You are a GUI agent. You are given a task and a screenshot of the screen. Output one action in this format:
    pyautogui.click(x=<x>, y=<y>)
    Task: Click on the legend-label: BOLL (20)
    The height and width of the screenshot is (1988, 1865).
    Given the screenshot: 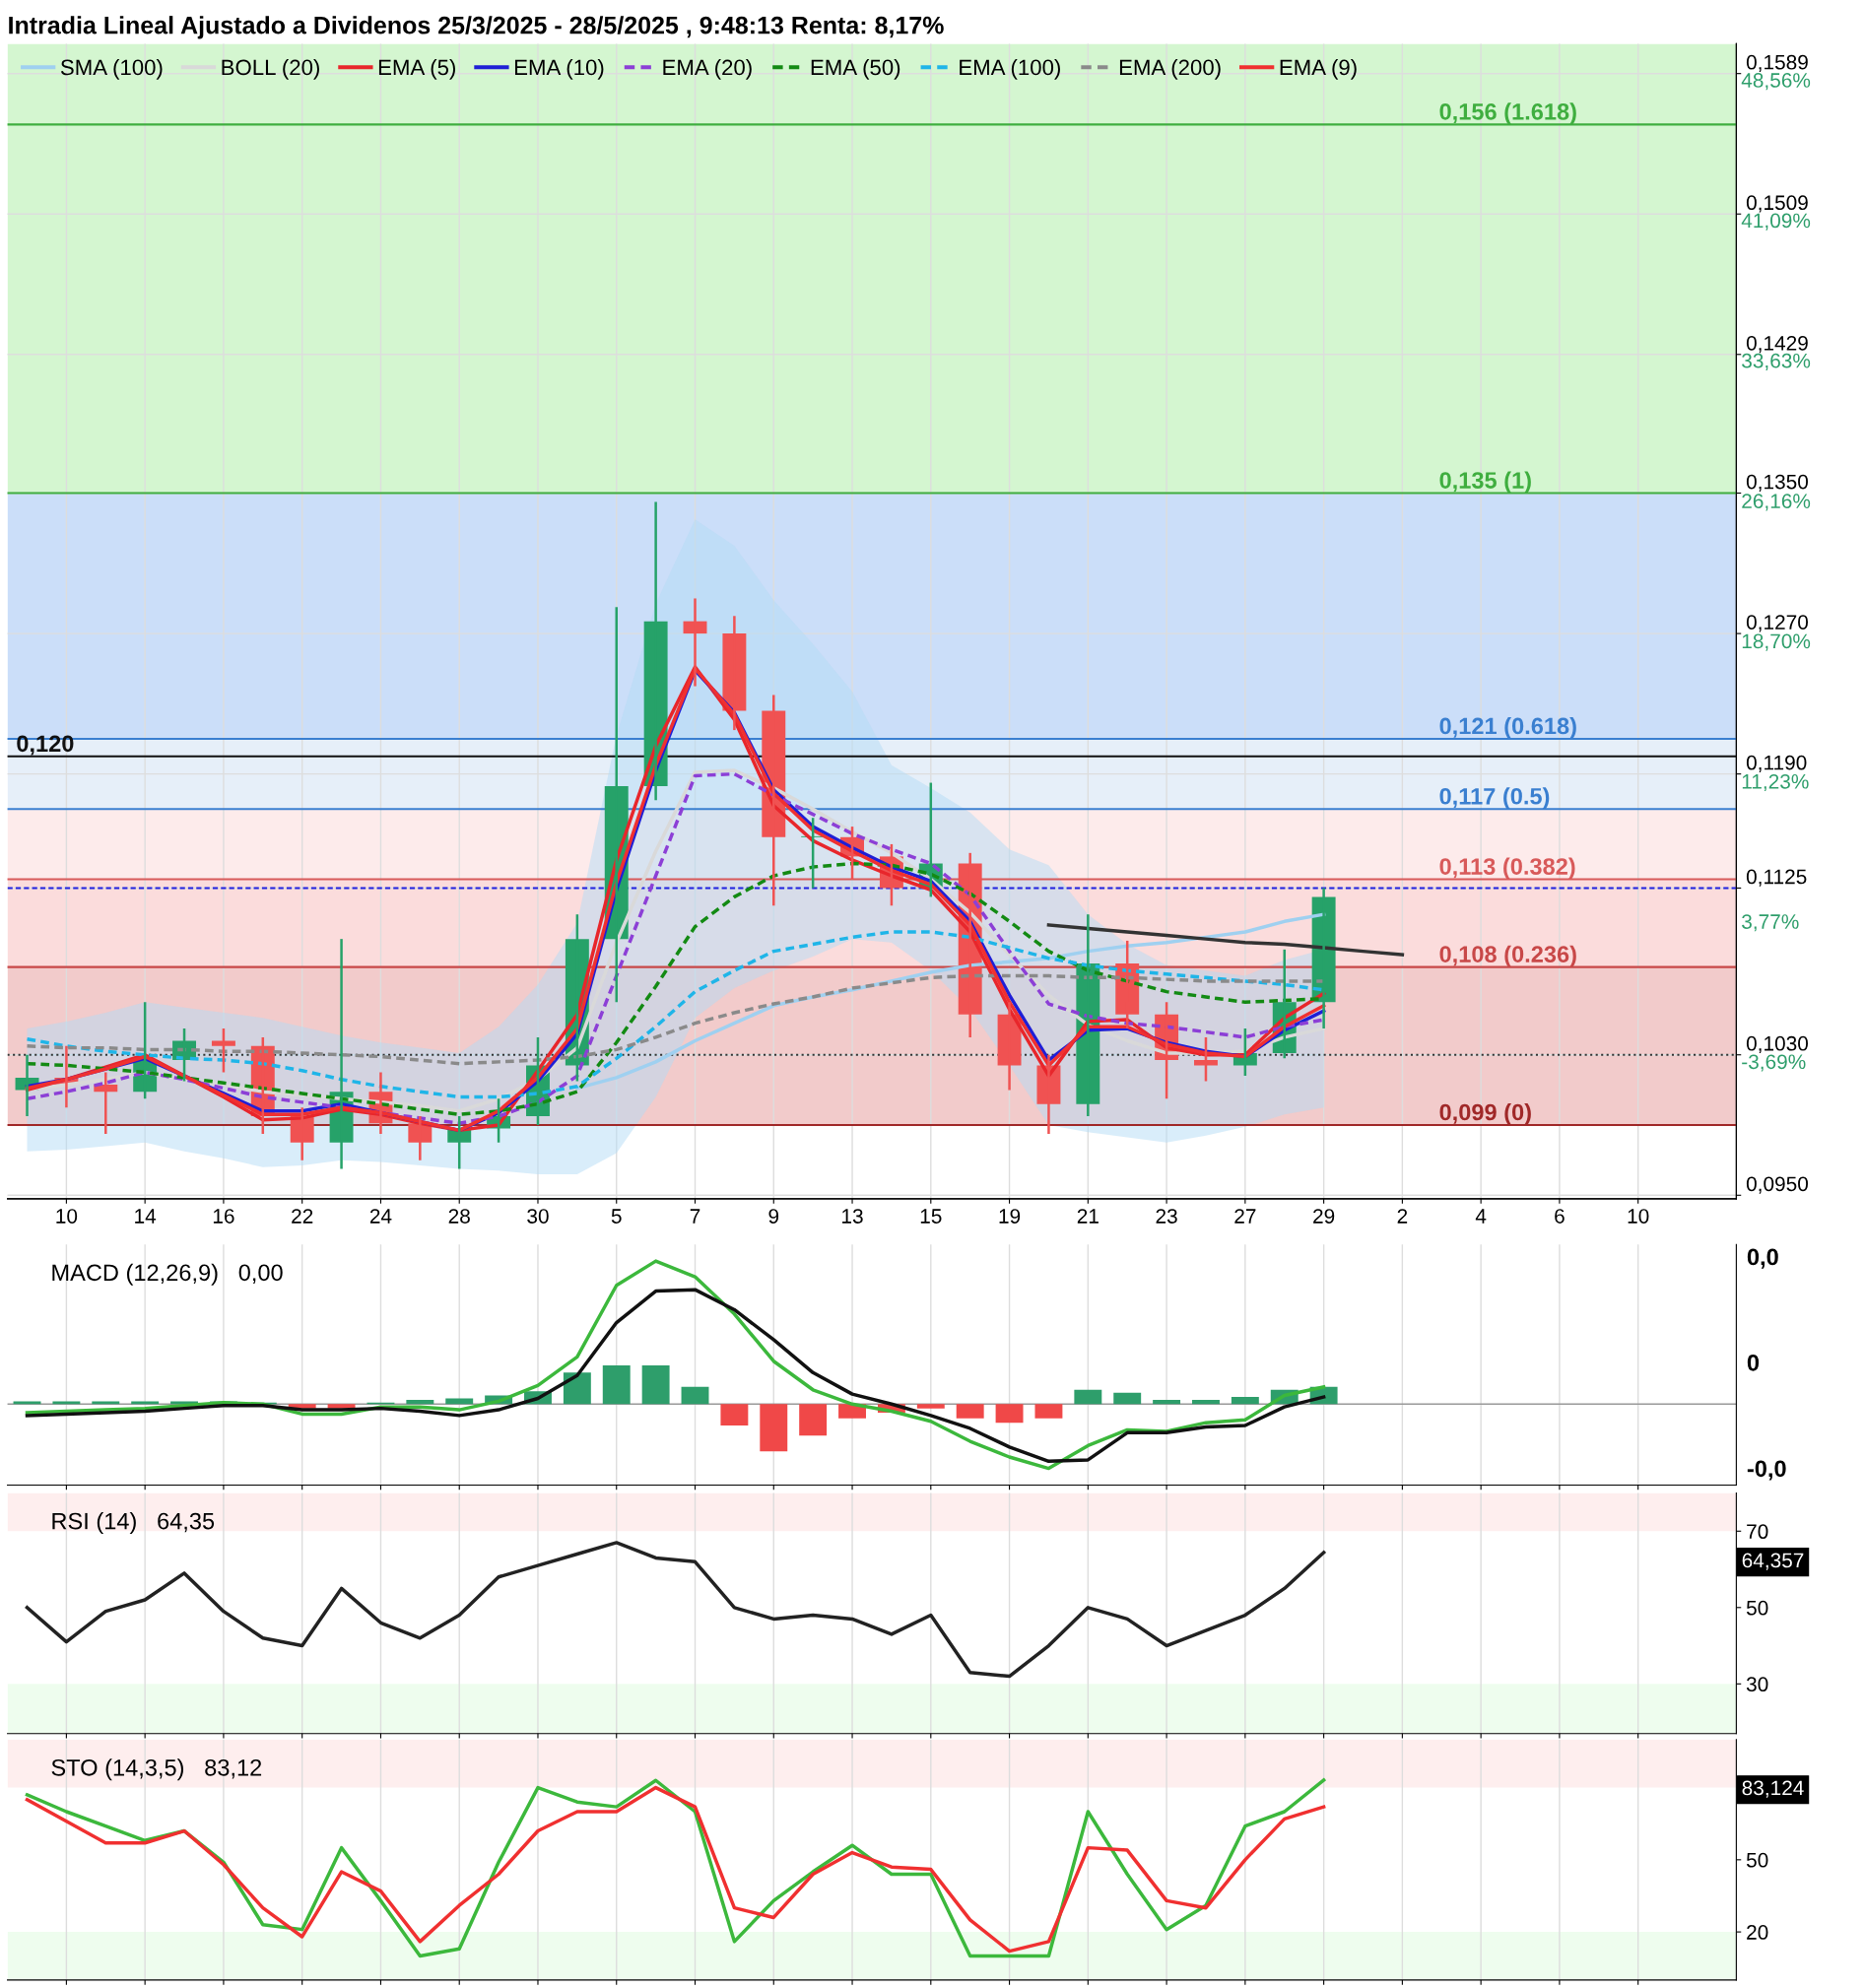 What is the action you would take?
    pyautogui.click(x=270, y=69)
    